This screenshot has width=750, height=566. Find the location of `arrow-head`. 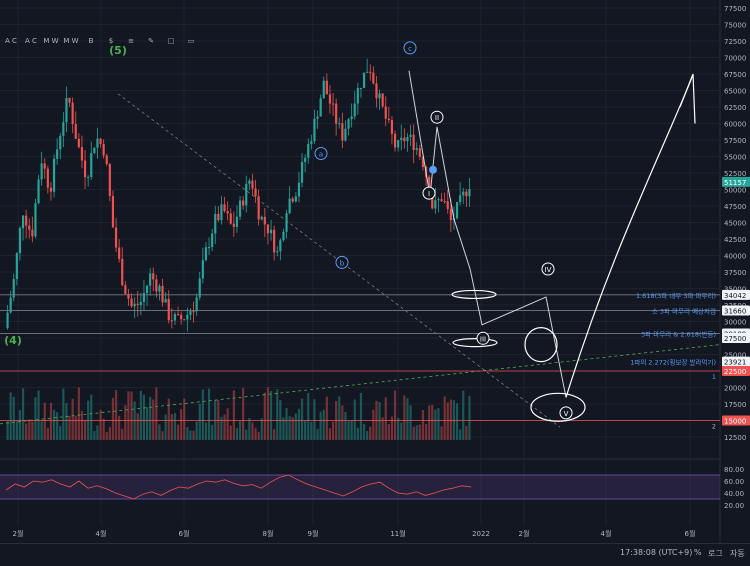

arrow-head is located at coordinates (687, 98).